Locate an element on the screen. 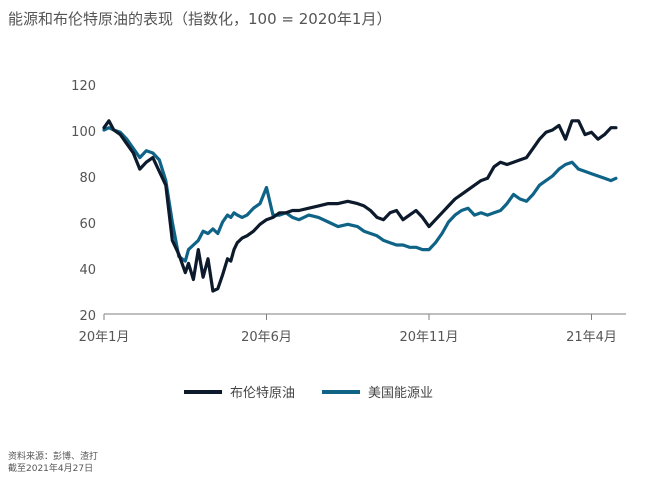 The image size is (650, 484). y-tick-label: 80 is located at coordinates (87, 178).